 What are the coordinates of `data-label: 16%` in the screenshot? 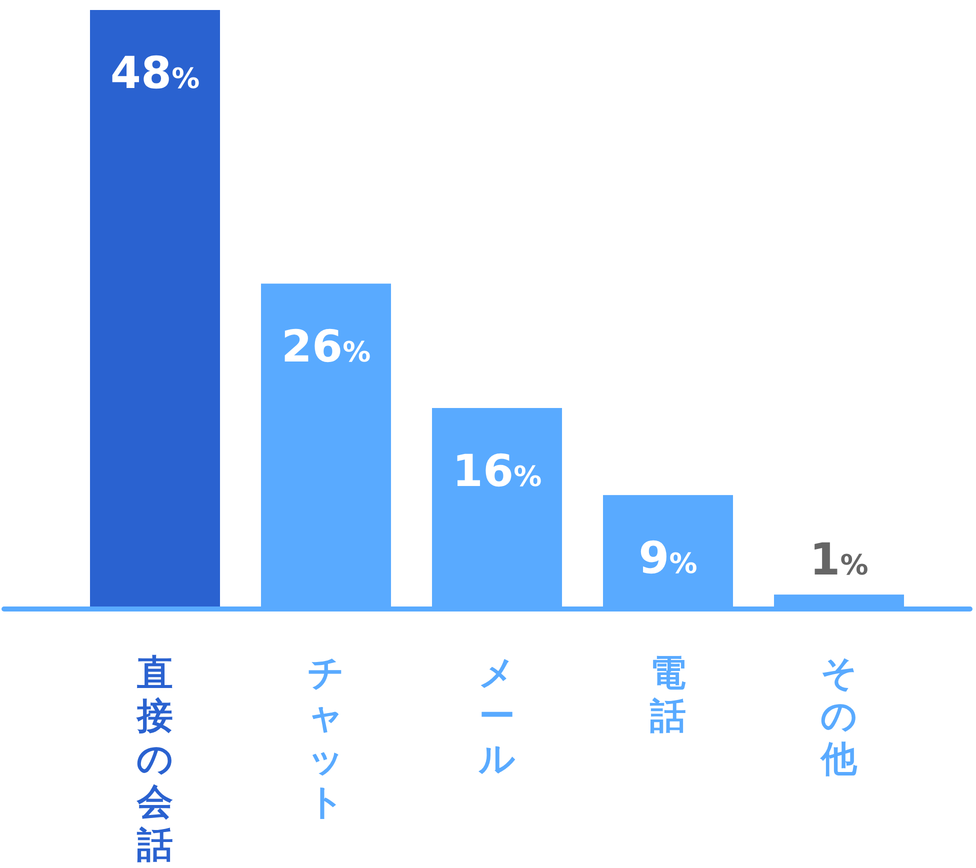 It's located at (497, 471).